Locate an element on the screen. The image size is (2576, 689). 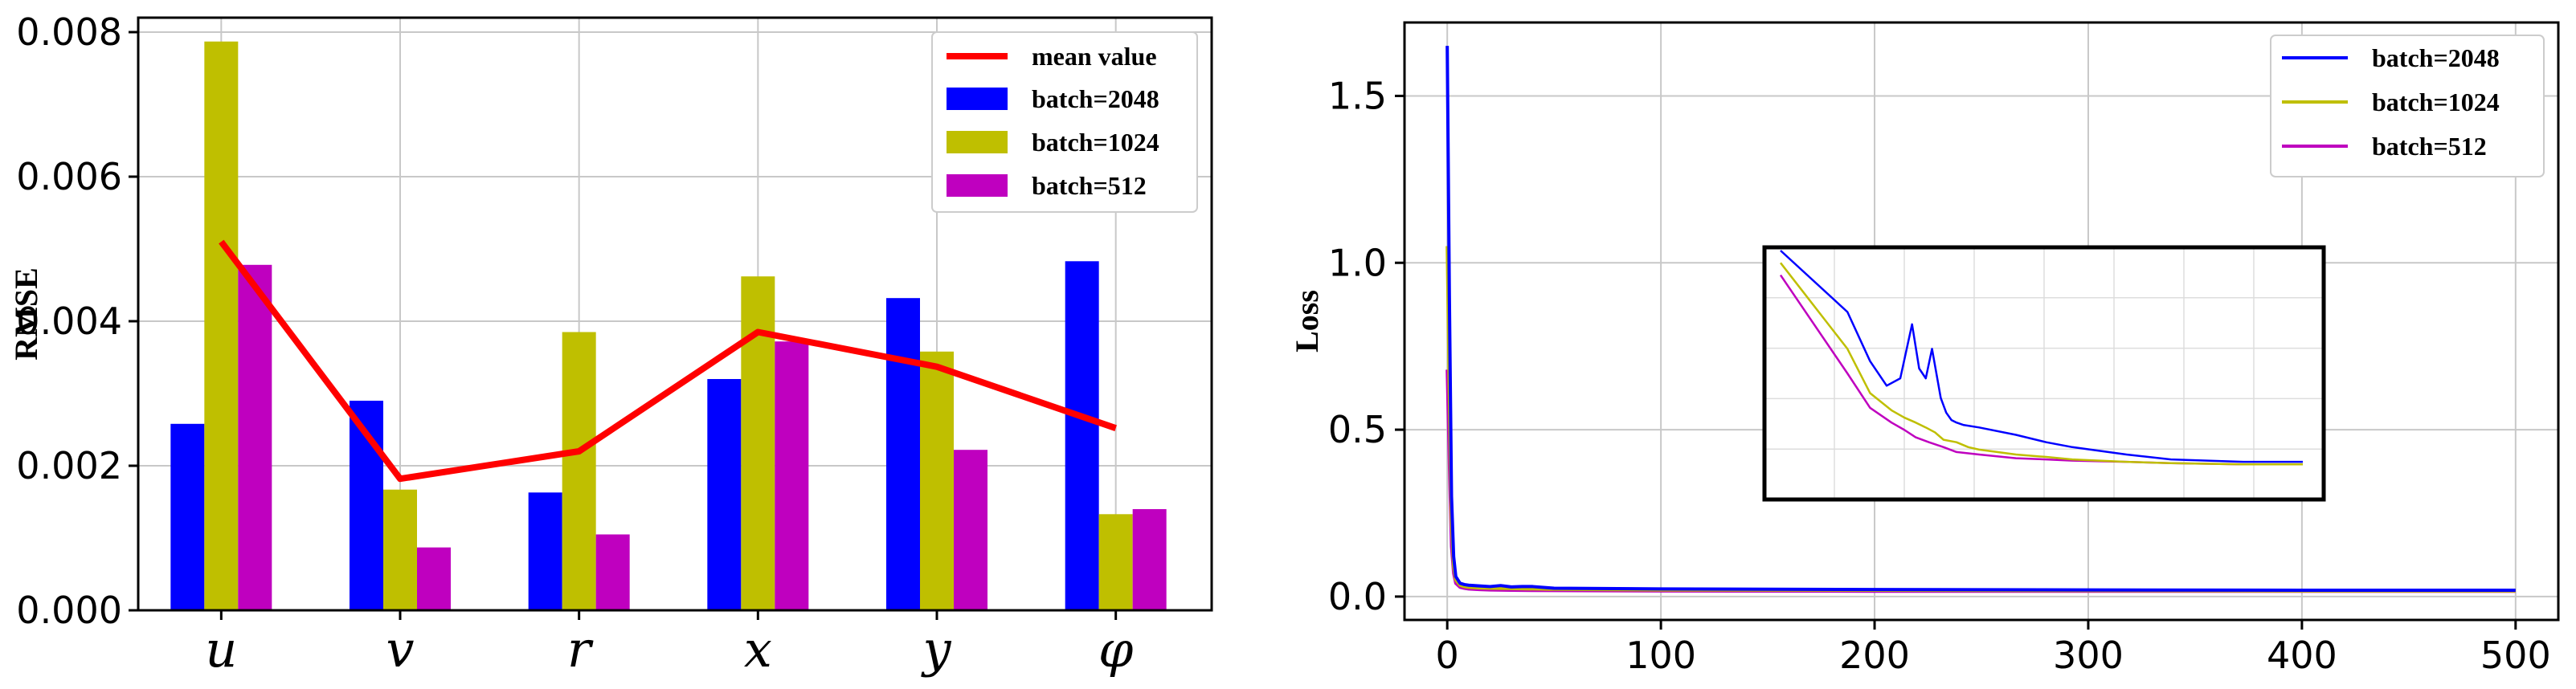
loss-zoom-inset is located at coordinates (2044, 373).